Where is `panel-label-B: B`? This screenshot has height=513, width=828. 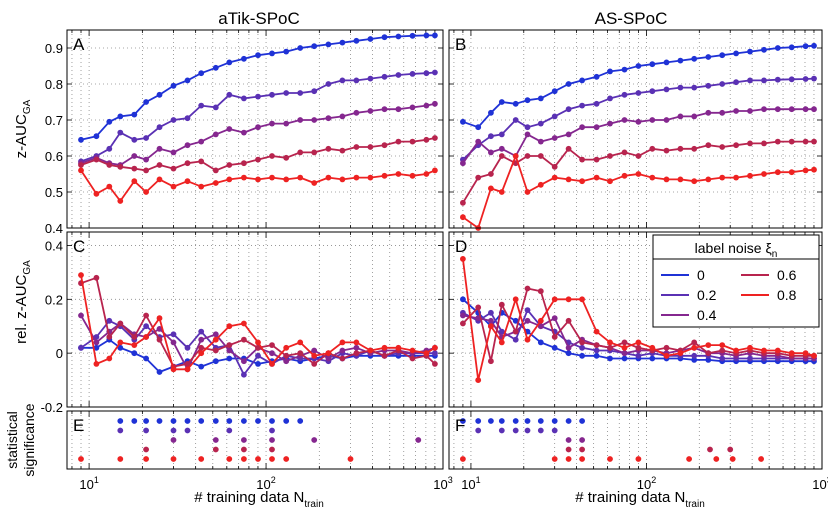
panel-label-B: B is located at coordinates (460, 44).